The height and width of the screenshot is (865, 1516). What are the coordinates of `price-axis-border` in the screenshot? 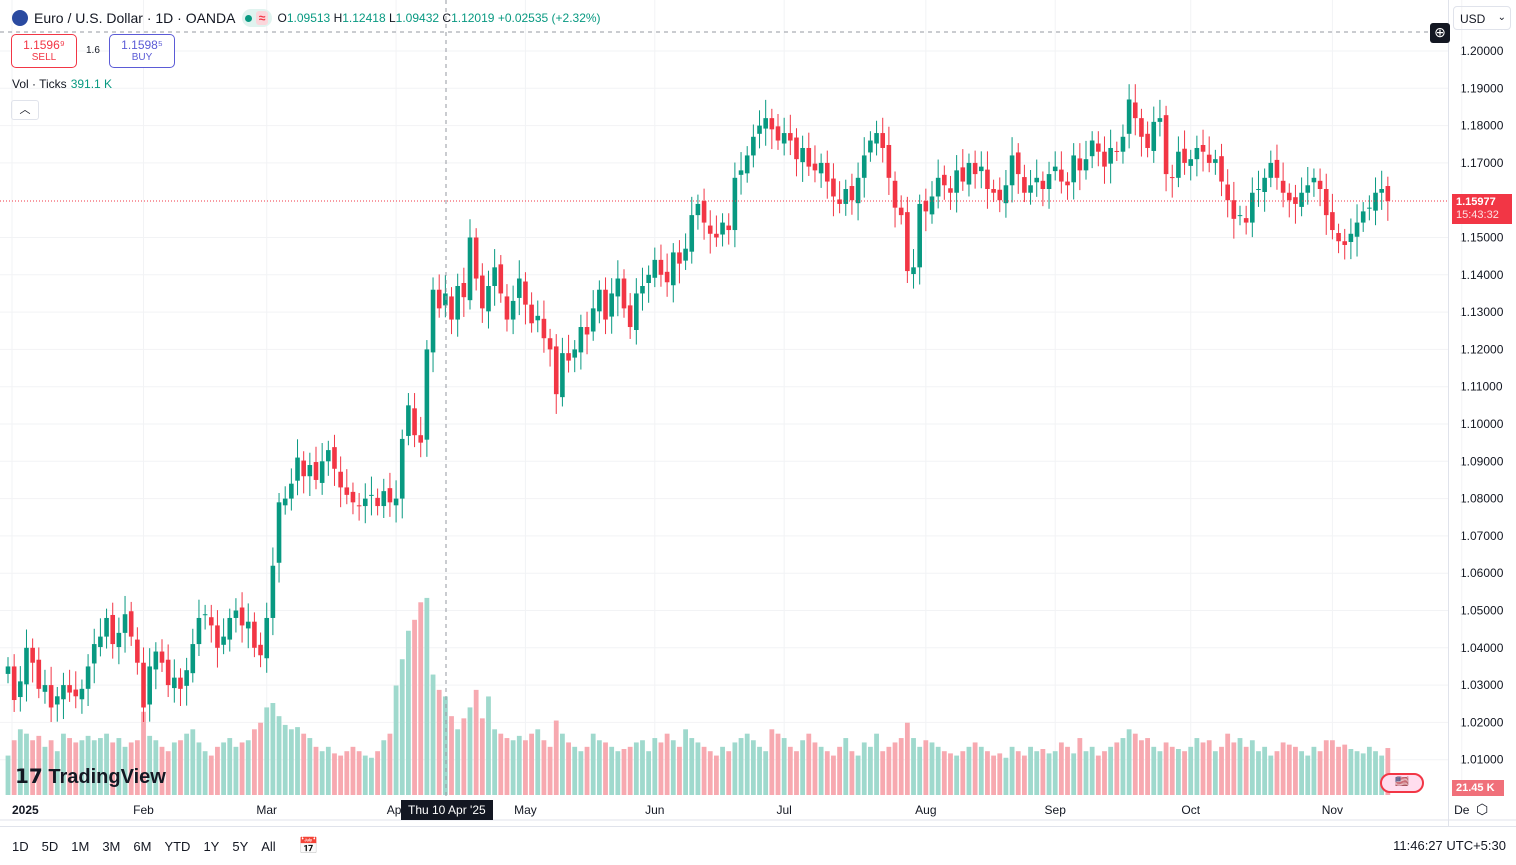 It's located at (1448, 413).